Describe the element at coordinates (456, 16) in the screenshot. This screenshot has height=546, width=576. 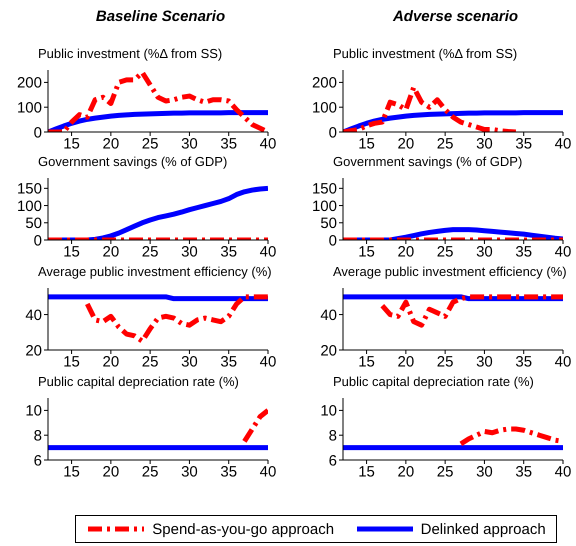
I see `chart-title: Adverse scenario` at that location.